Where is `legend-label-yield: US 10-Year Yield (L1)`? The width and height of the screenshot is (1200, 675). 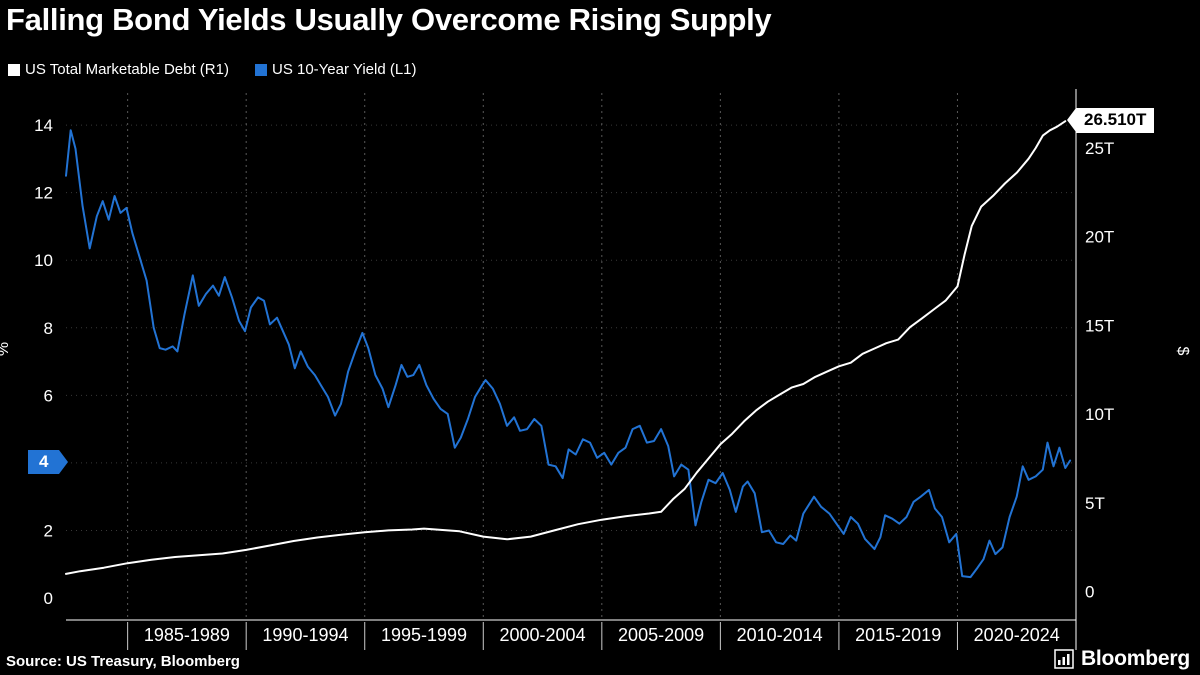
legend-label-yield: US 10-Year Yield (L1) is located at coordinates (344, 69).